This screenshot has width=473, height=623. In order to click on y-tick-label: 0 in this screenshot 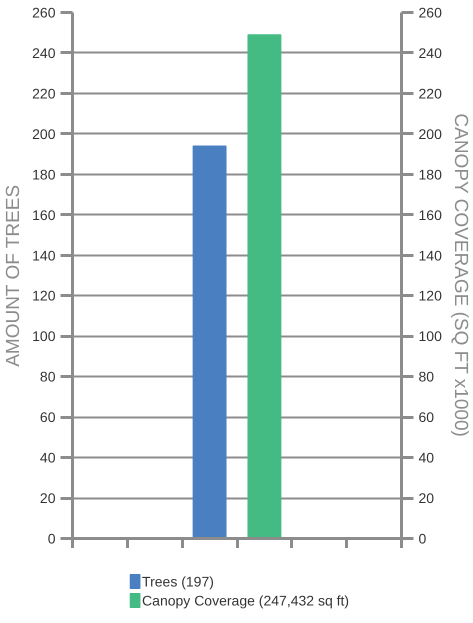, I will do `click(52, 538)`.